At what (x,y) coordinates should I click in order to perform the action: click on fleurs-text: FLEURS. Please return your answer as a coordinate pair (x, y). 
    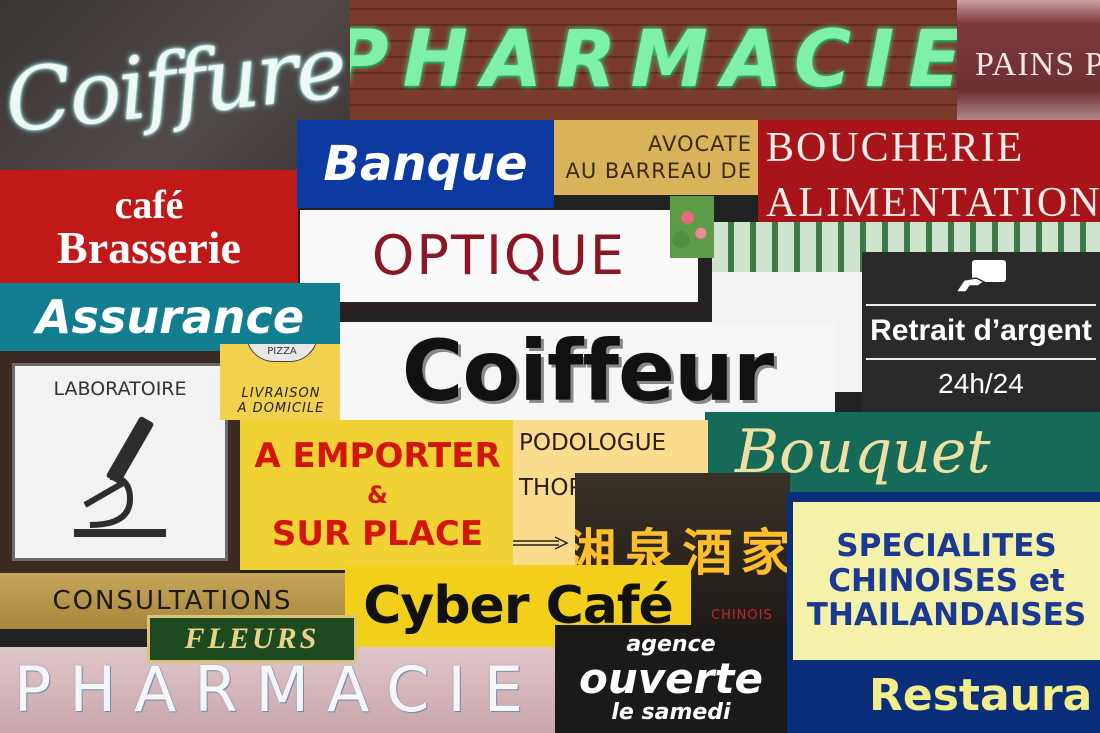
    Looking at the image, I should click on (252, 638).